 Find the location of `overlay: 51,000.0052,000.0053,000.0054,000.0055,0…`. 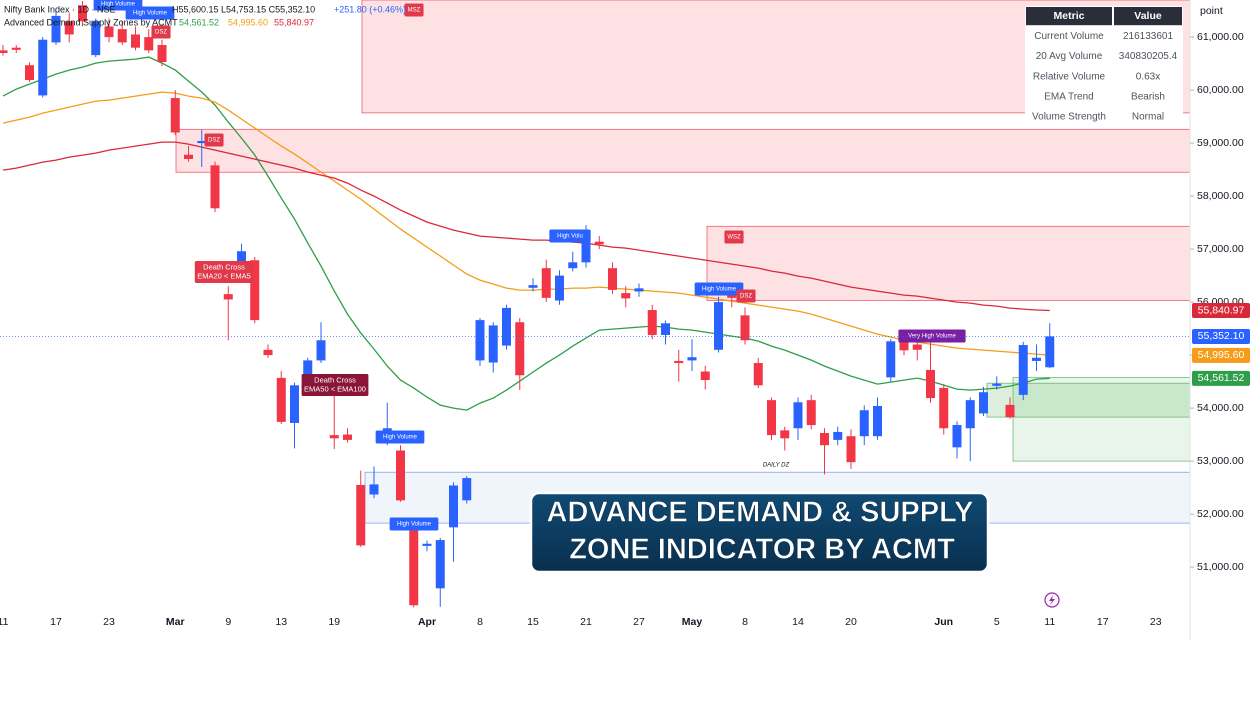

overlay: 51,000.0052,000.0053,000.0054,000.0055,0… is located at coordinates (1220, 302).